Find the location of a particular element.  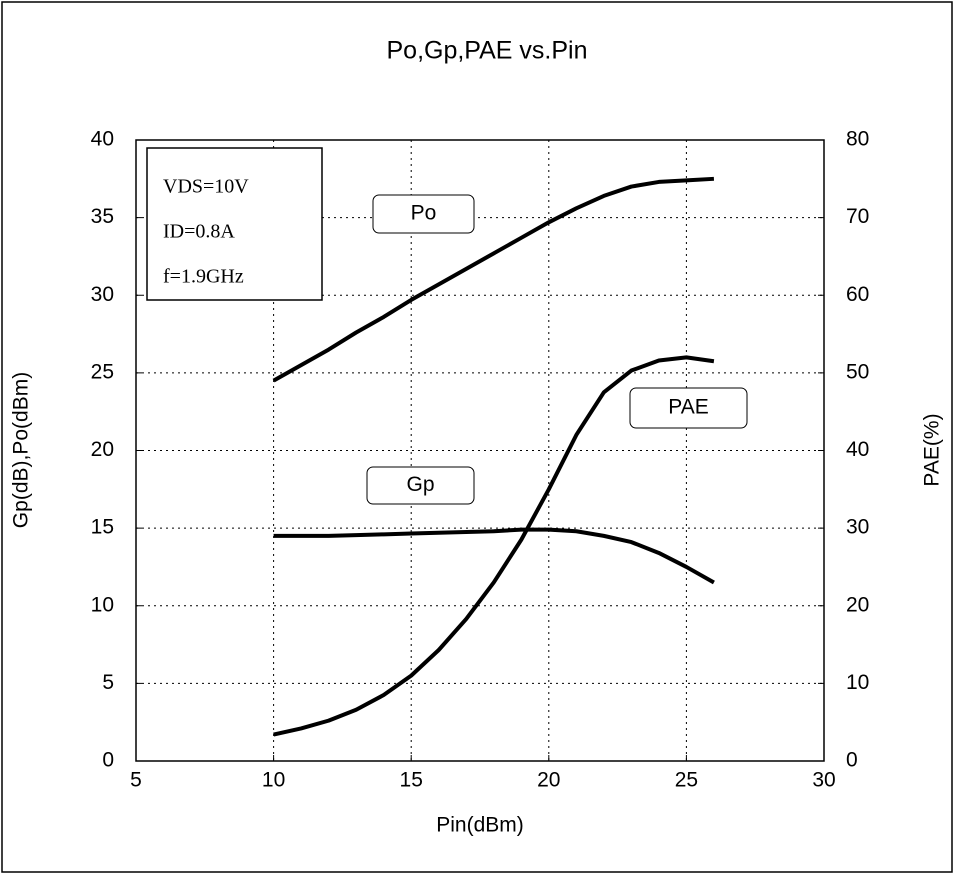

x-tick-label: 30 is located at coordinates (823, 780).